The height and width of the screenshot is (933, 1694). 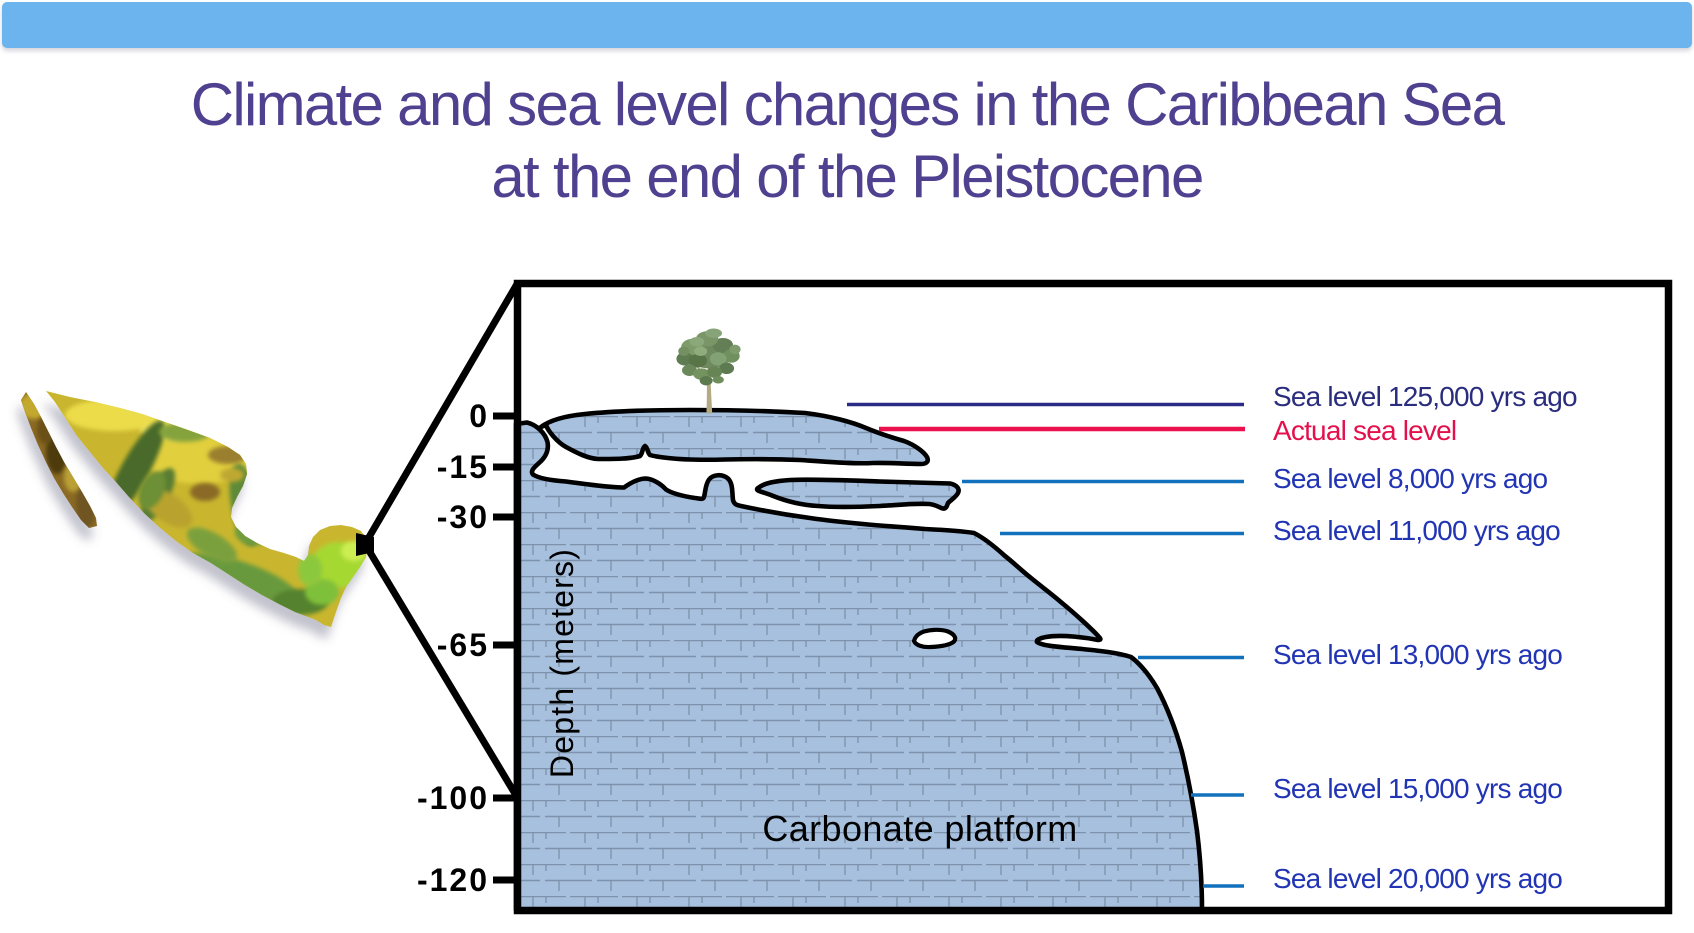 I want to click on svg-text: Sea level 8,000 yrs ago, so click(x=1410, y=478).